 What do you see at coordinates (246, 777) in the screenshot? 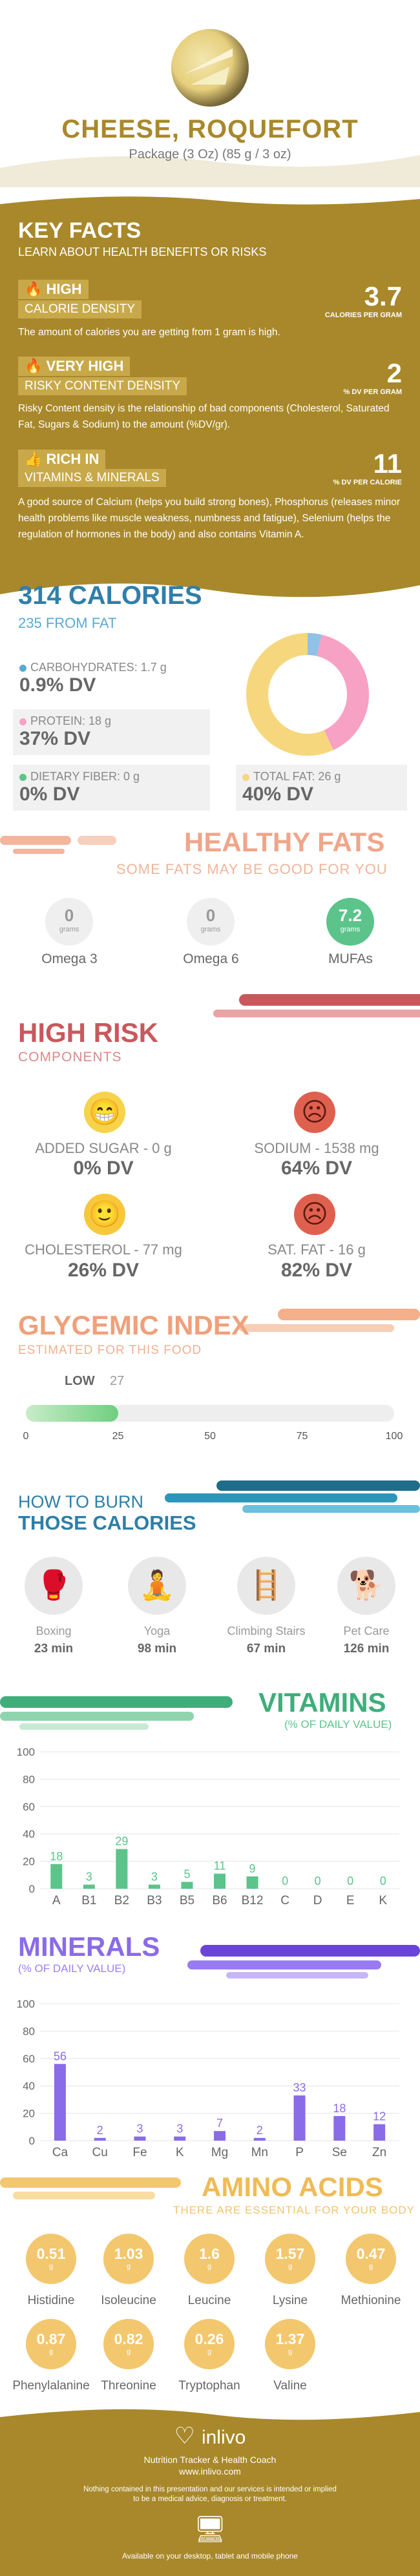
I see `fat-dot` at bounding box center [246, 777].